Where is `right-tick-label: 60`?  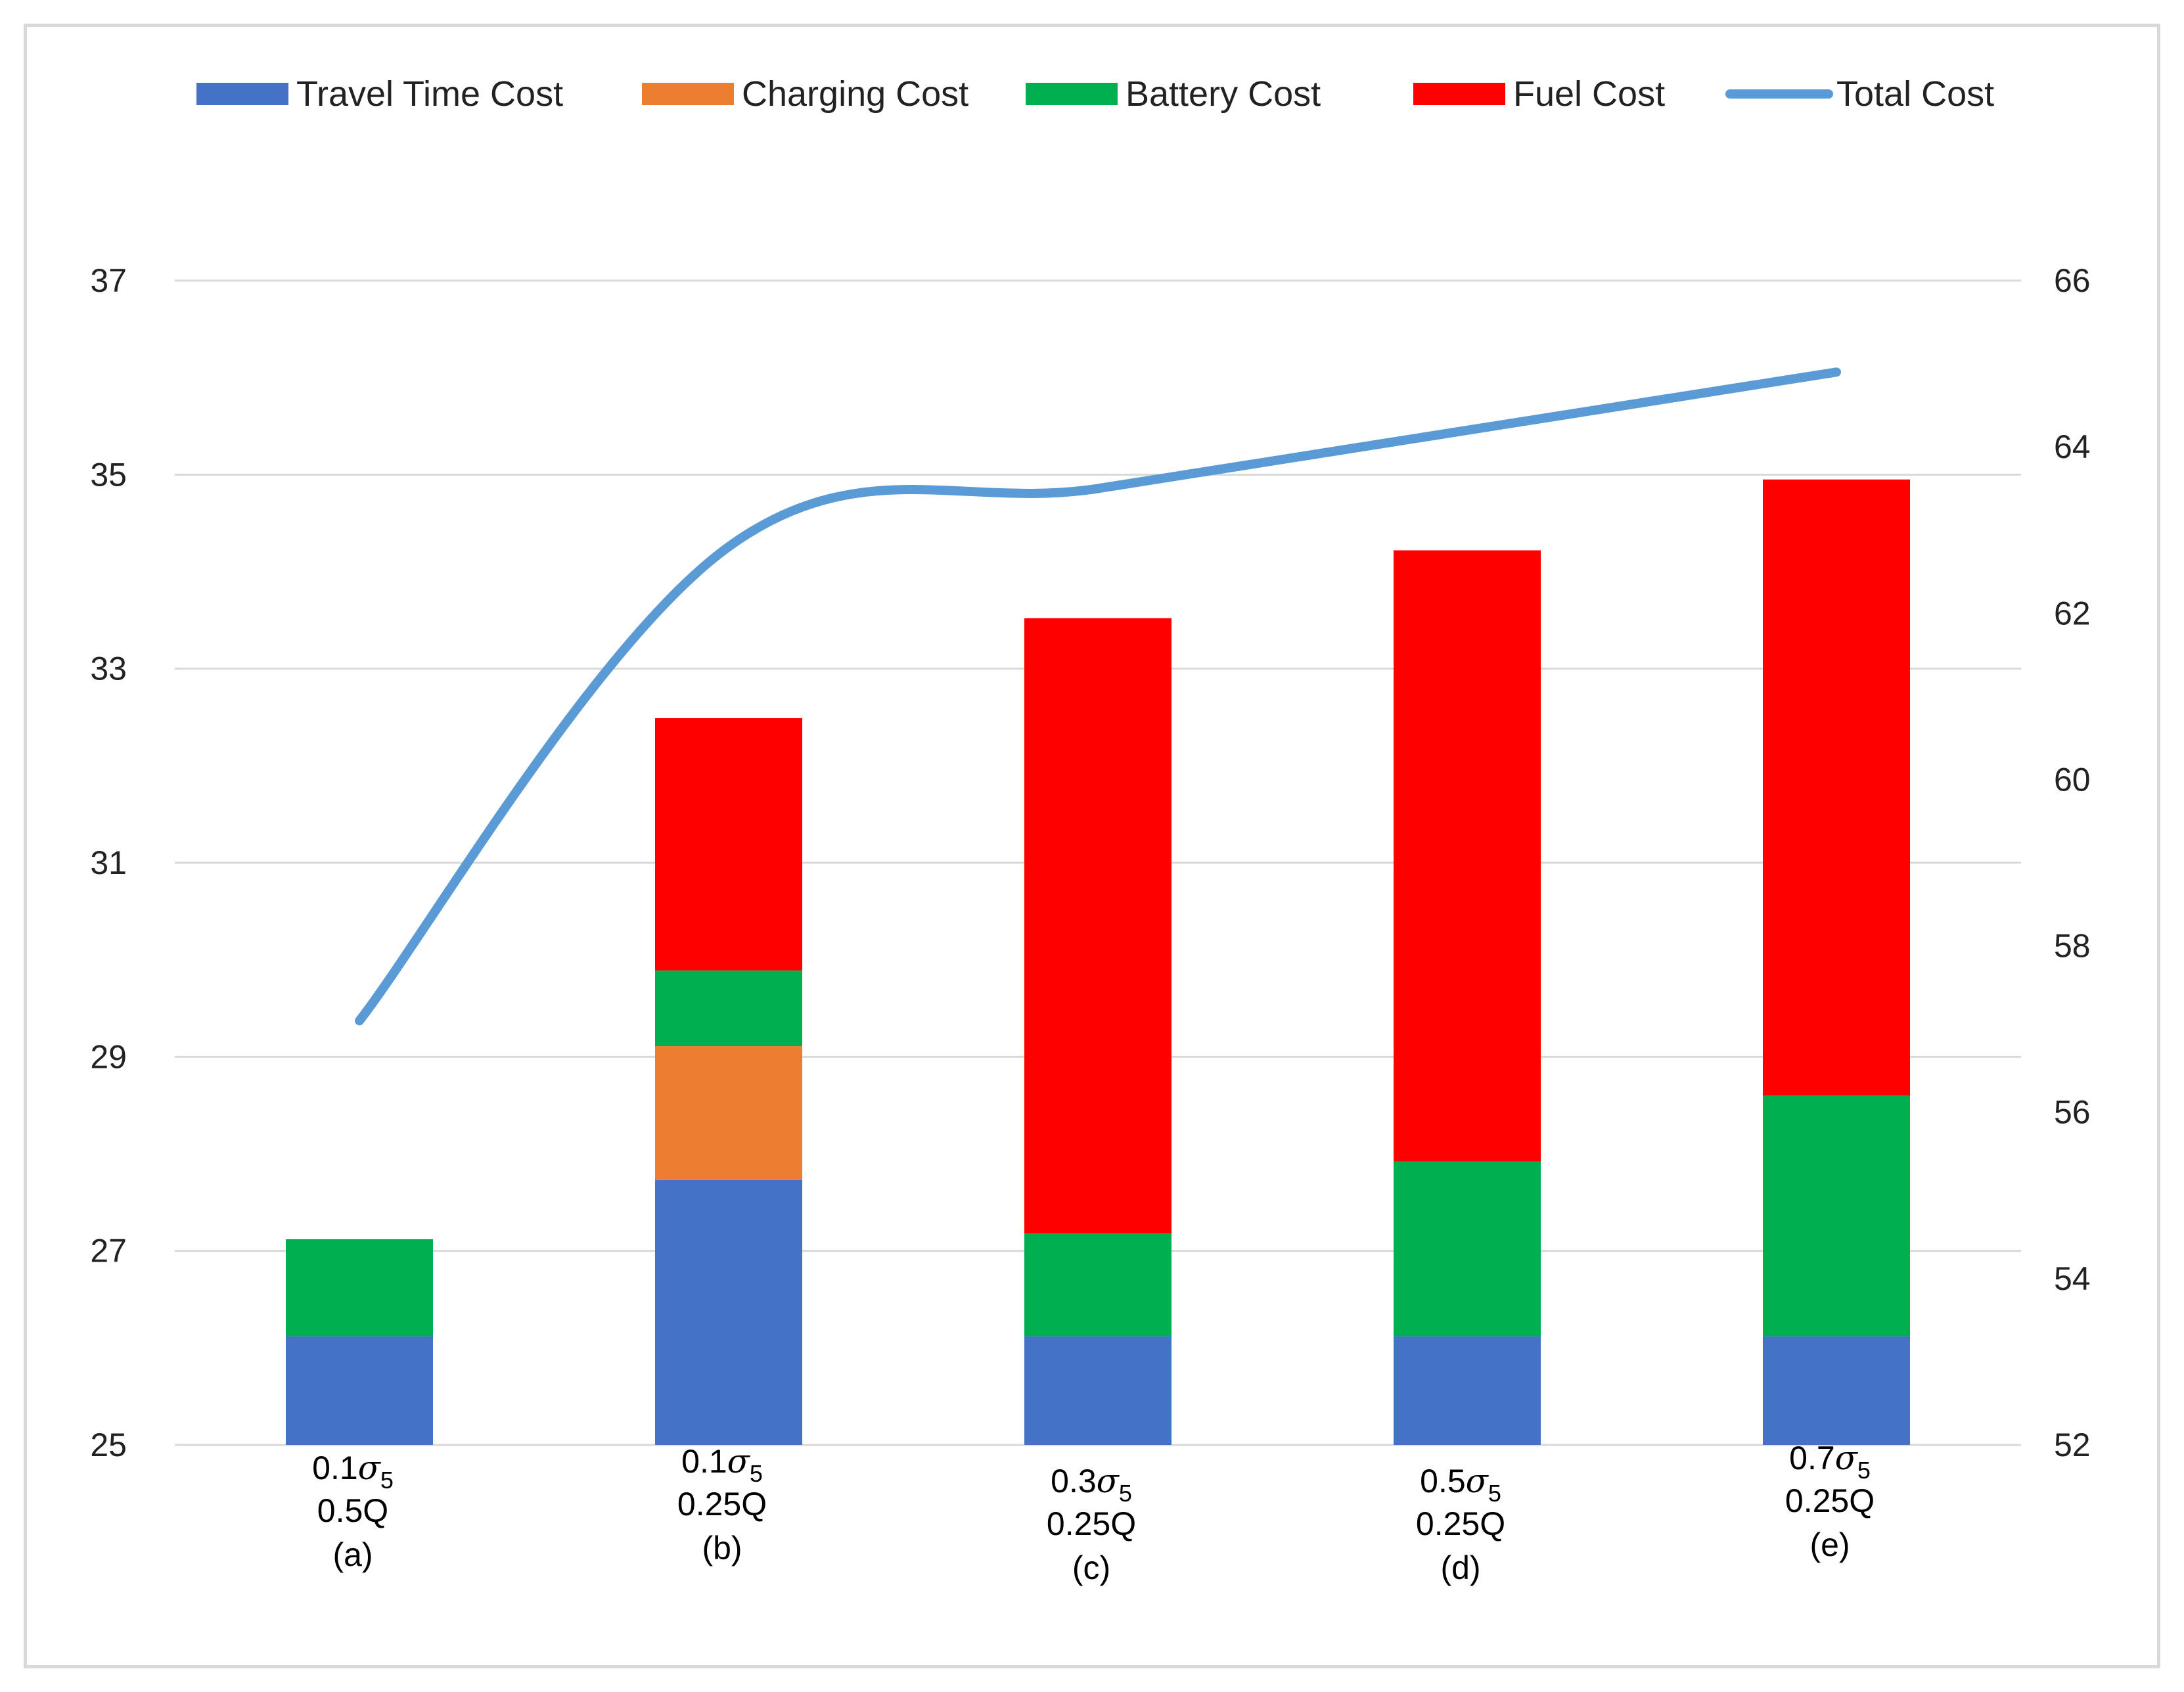 right-tick-label: 60 is located at coordinates (2072, 780).